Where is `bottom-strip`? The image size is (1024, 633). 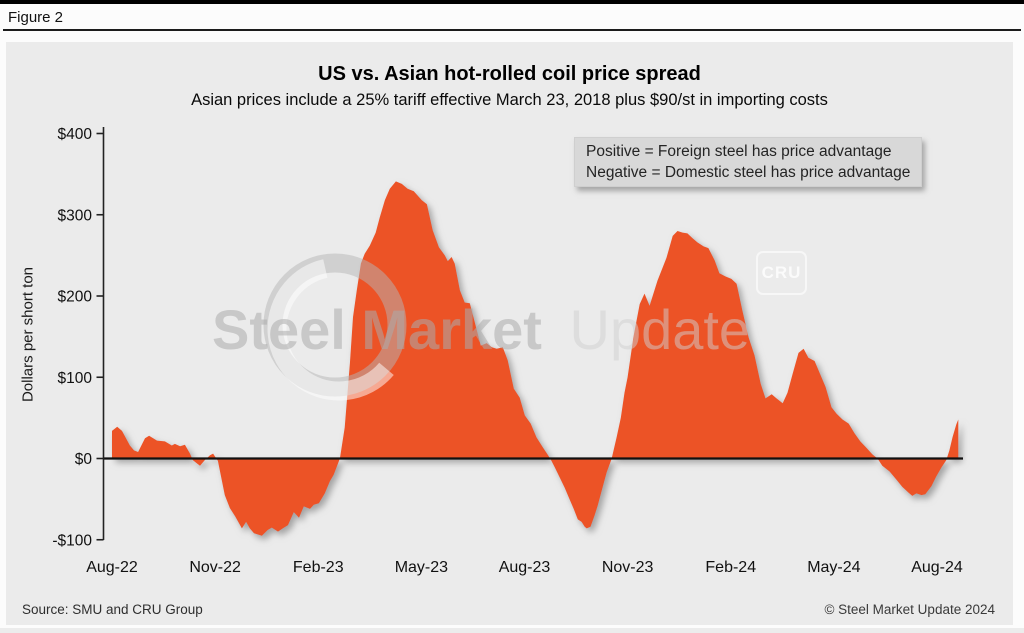 bottom-strip is located at coordinates (512, 630).